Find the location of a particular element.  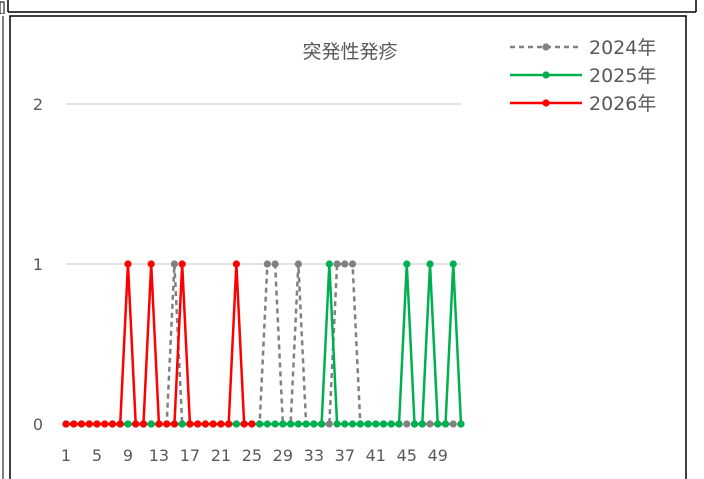

legend-label: 2025年 is located at coordinates (622, 76).